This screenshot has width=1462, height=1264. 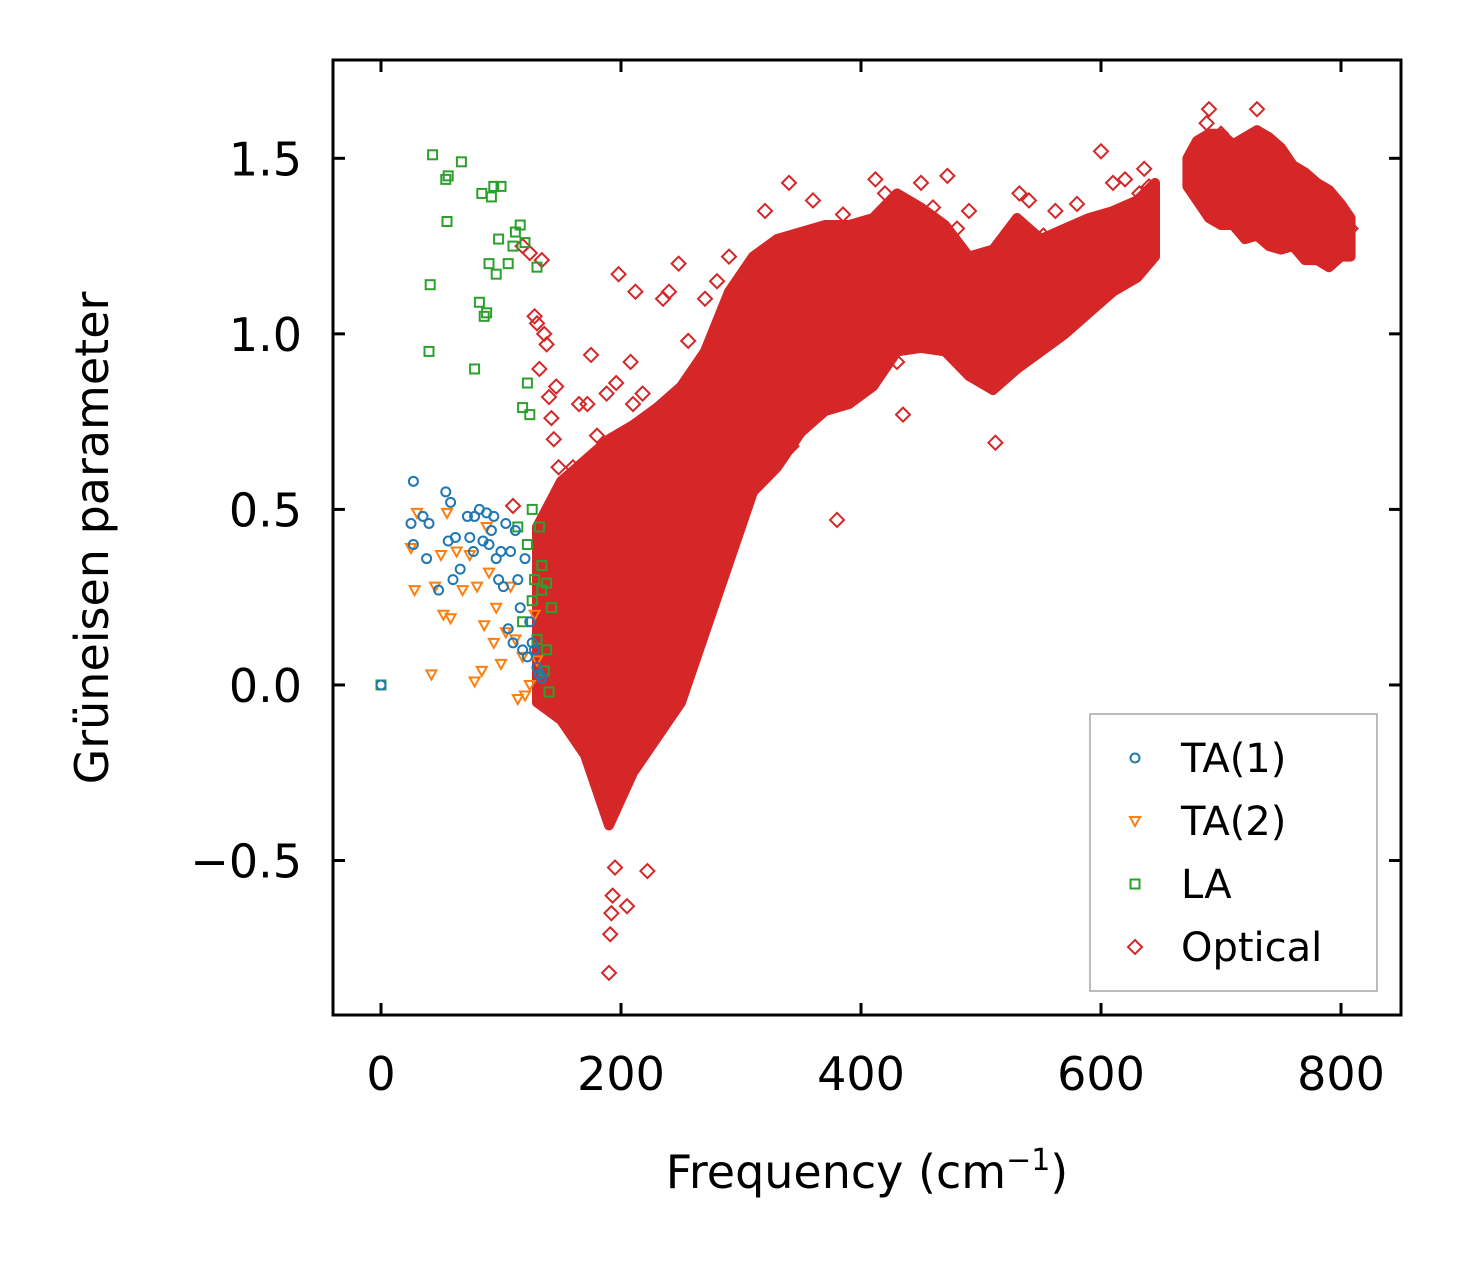 What do you see at coordinates (1135, 884) in the screenshot?
I see `legend-marker-la` at bounding box center [1135, 884].